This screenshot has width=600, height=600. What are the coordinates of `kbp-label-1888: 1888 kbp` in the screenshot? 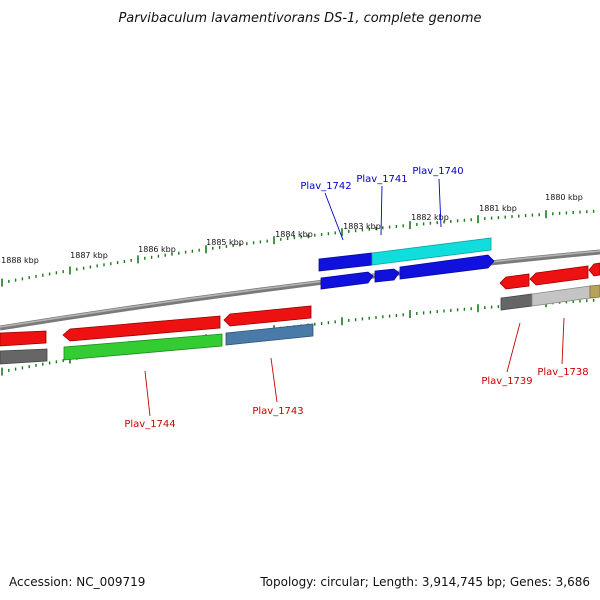 It's located at (20, 260).